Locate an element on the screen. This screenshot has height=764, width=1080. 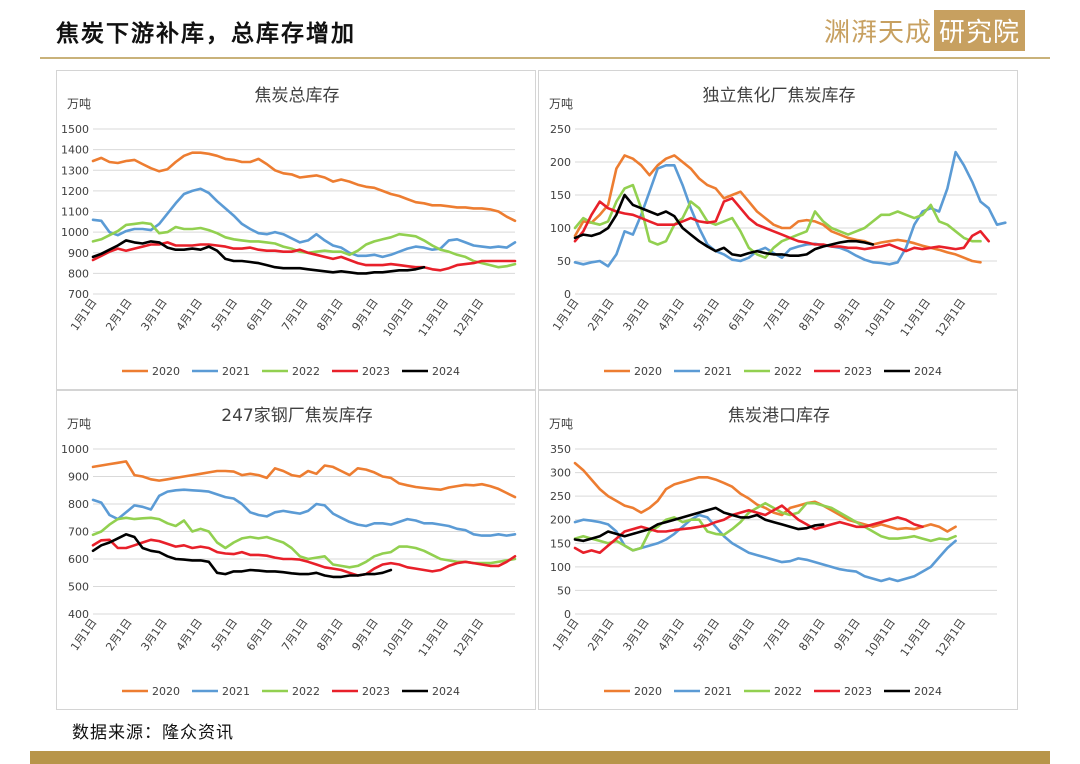
chart-title: 独立焦化厂焦炭库存 is located at coordinates (779, 96).